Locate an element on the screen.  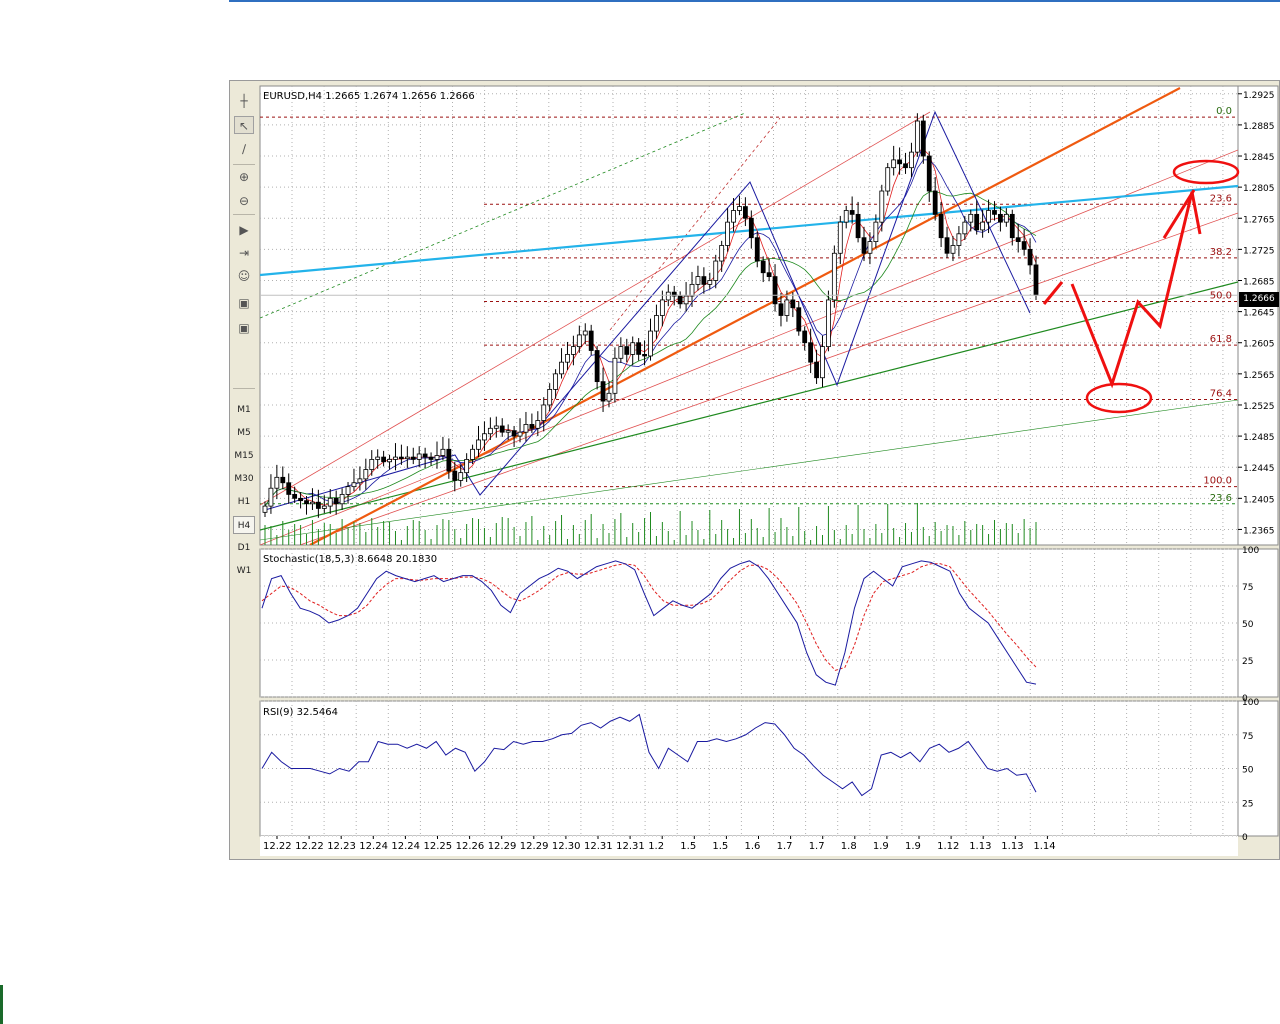
line-tool-icon: ∕ is located at coordinates (244, 149).